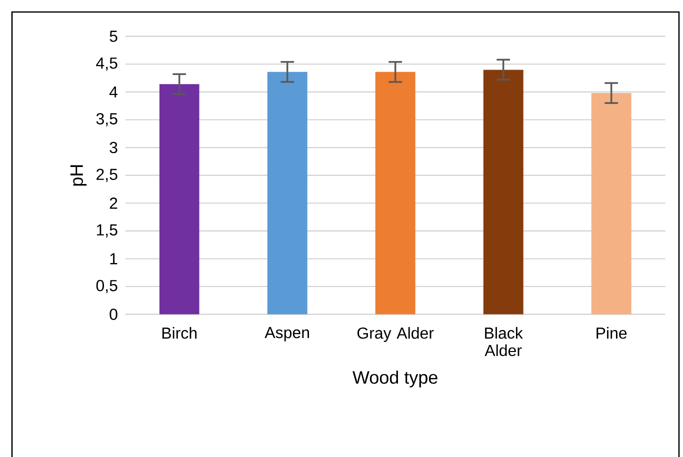  I want to click on y-tick-label: 0,5, so click(107, 287).